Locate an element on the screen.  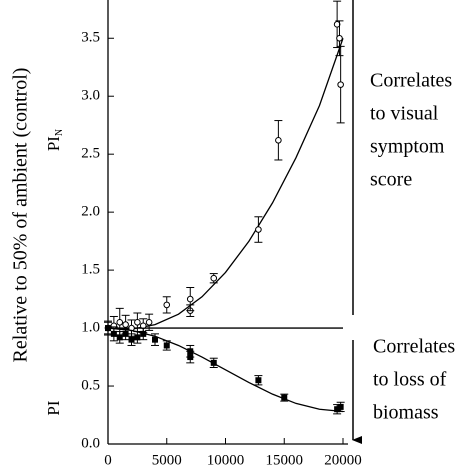
x-tick-label: 5000 is located at coordinates (167, 460).